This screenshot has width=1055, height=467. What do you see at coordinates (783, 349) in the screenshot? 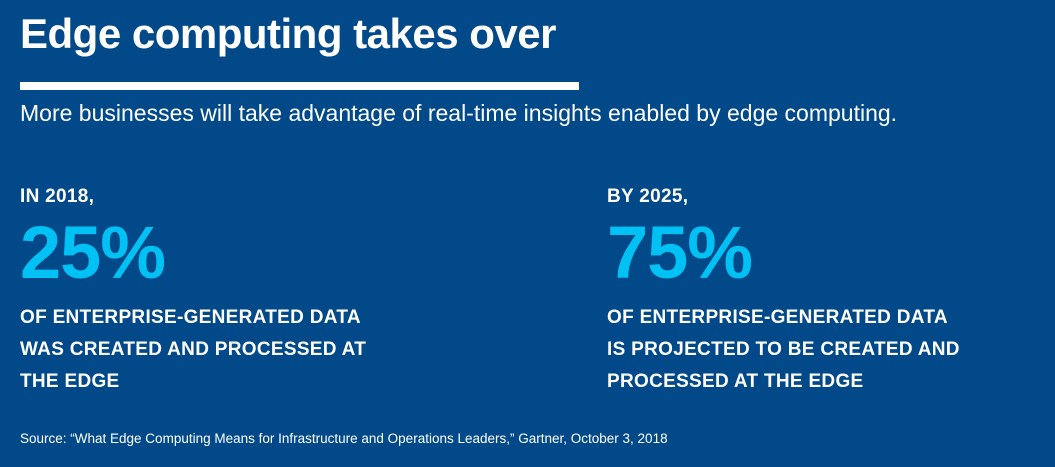
I see `stat-description-line: IS PROJECTED TO BE CREATED AND` at bounding box center [783, 349].